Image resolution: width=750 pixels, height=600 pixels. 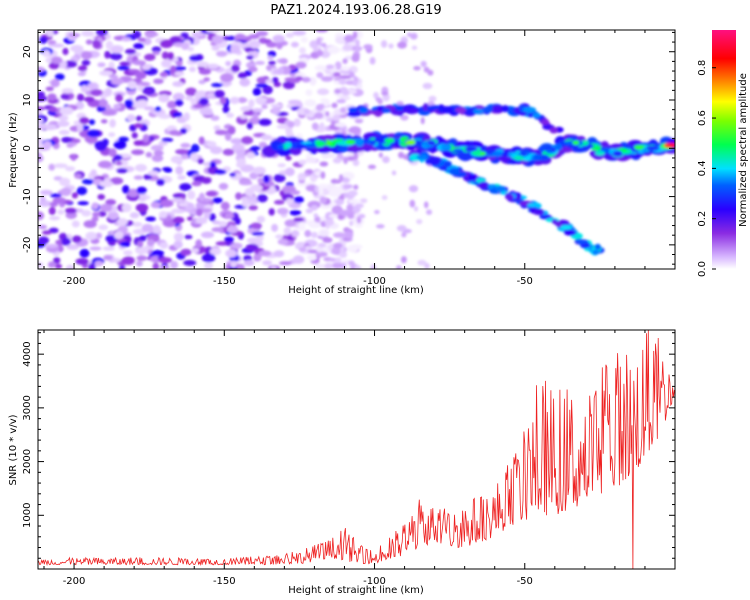 I want to click on x-tick-label: -200, so click(x=74, y=281).